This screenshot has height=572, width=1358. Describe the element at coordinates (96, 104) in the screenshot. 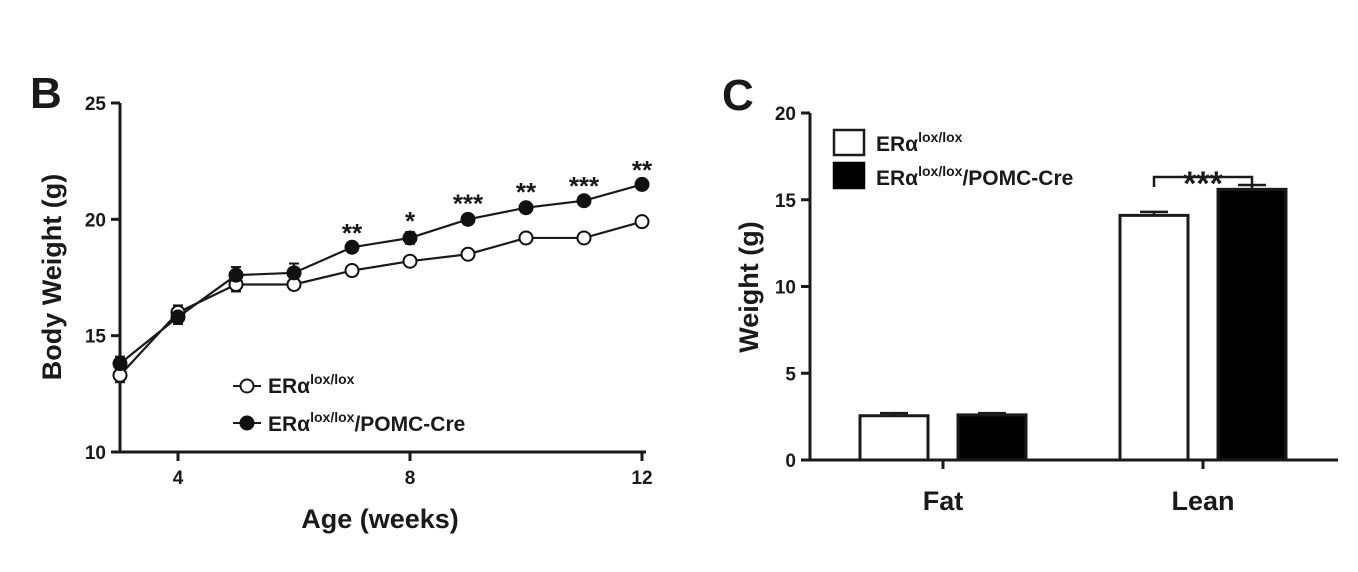

I see `y-tick-label: 25` at that location.